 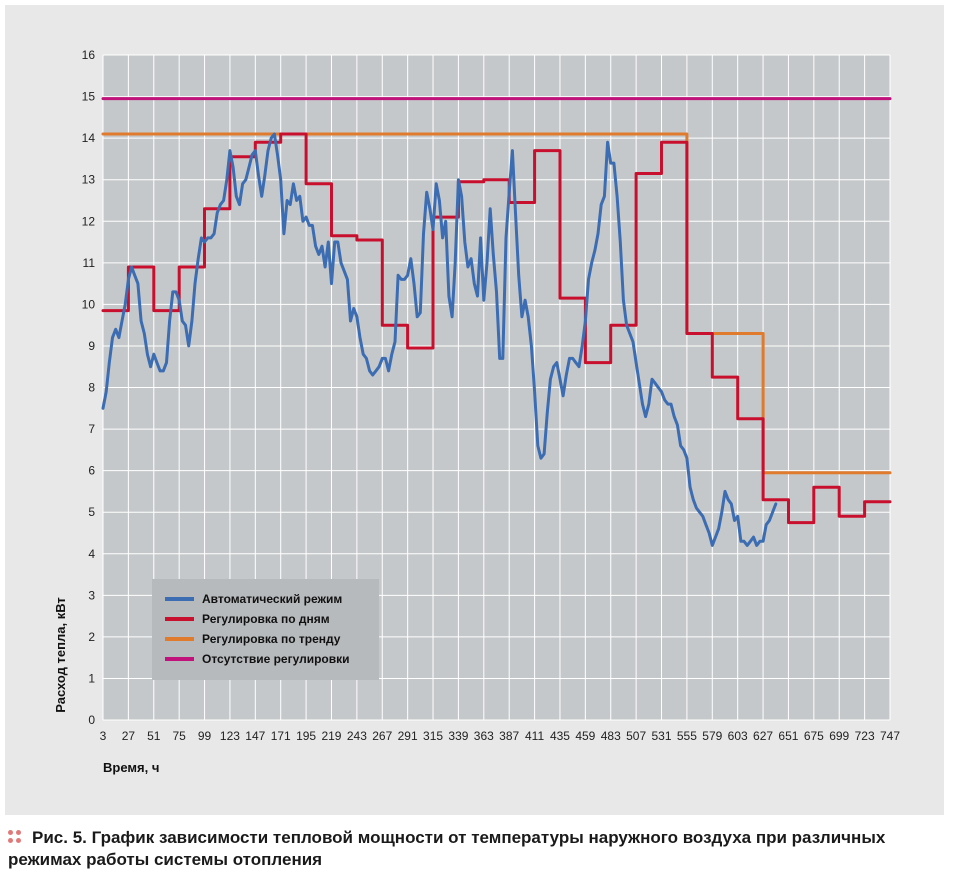 What do you see at coordinates (131, 767) in the screenshot?
I see `x-axis-title: Время, ч` at bounding box center [131, 767].